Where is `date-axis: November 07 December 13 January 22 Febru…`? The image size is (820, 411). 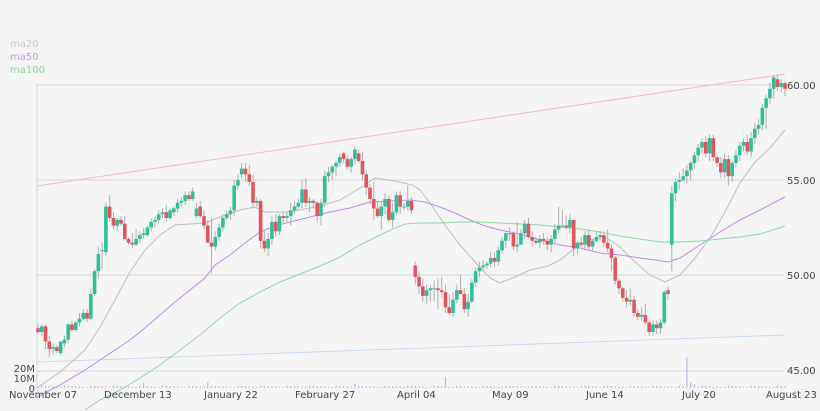
date-axis: November 07 December 13 January 22 Febru… is located at coordinates (413, 395).